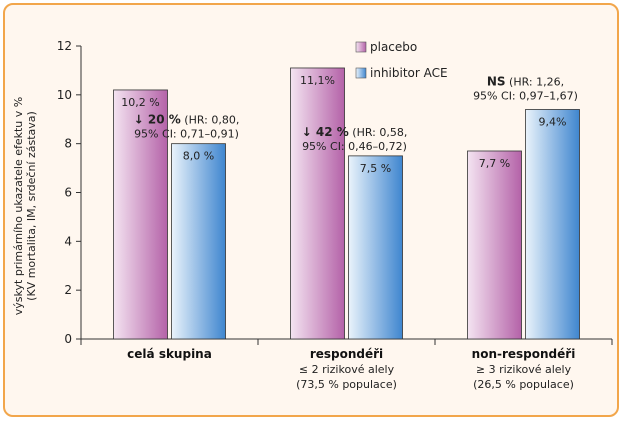 The image size is (626, 422). Describe the element at coordinates (553, 121) in the screenshot. I see `data-label-inhibitor-ace: 9,4%` at that location.